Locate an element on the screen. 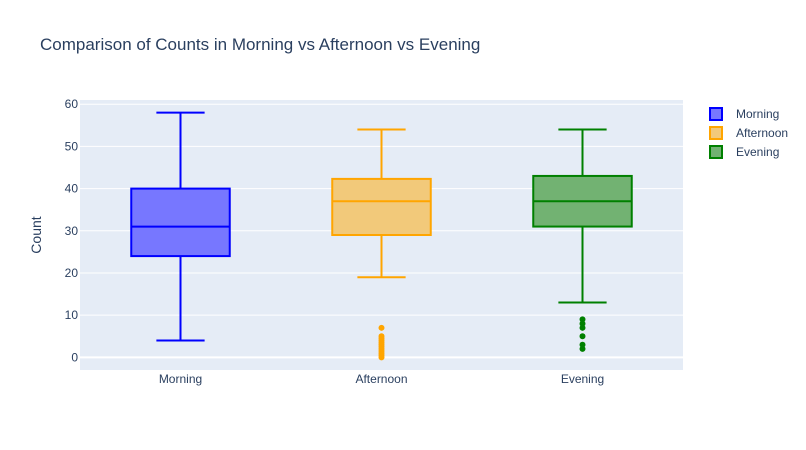 This screenshot has height=450, width=806. y-tick-label: 10 is located at coordinates (72, 315).